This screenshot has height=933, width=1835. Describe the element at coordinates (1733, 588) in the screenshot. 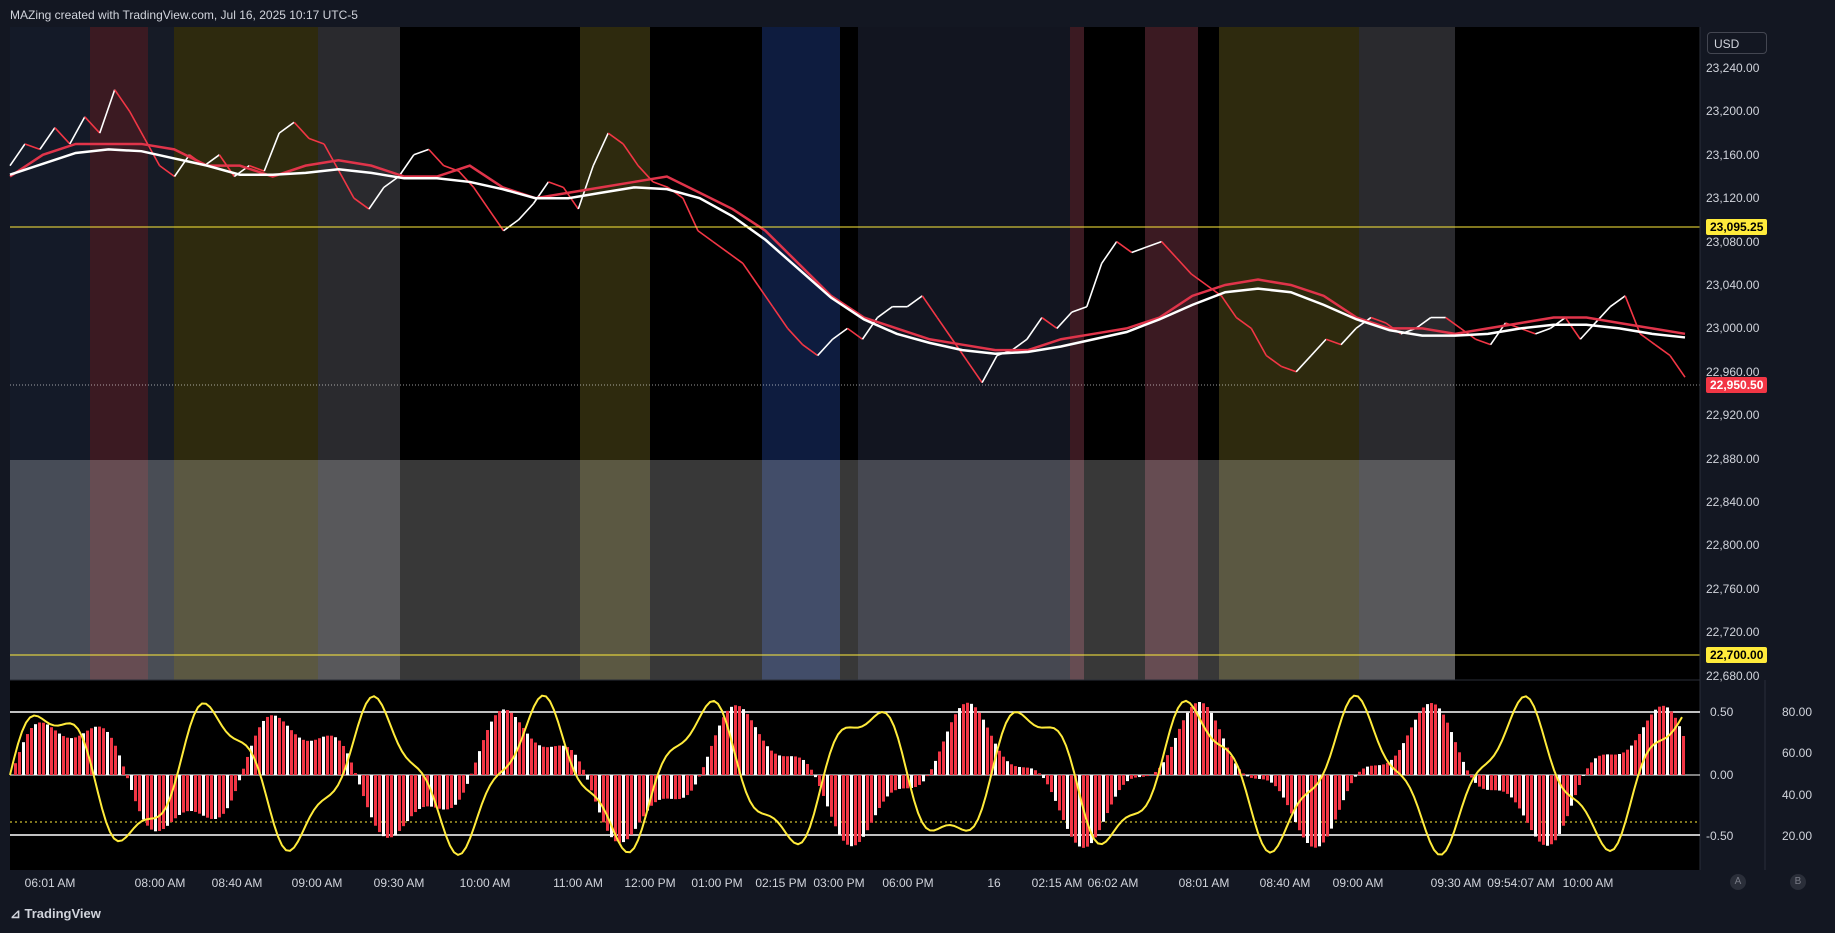

I see `price-axis-label: 22,760.00` at that location.